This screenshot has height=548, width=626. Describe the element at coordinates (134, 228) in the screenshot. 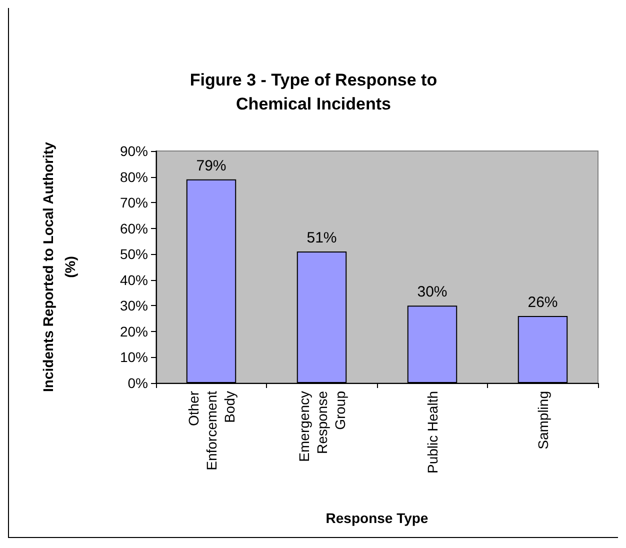

I see `y-tick-label: 60%` at that location.